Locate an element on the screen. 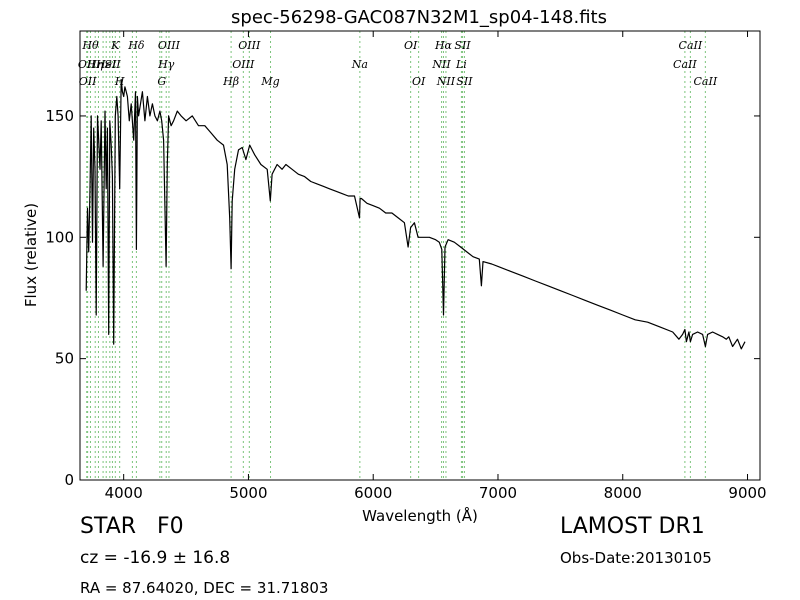 Image resolution: width=800 pixels, height=600 pixels. marker-label: Hη is located at coordinates (95, 64).